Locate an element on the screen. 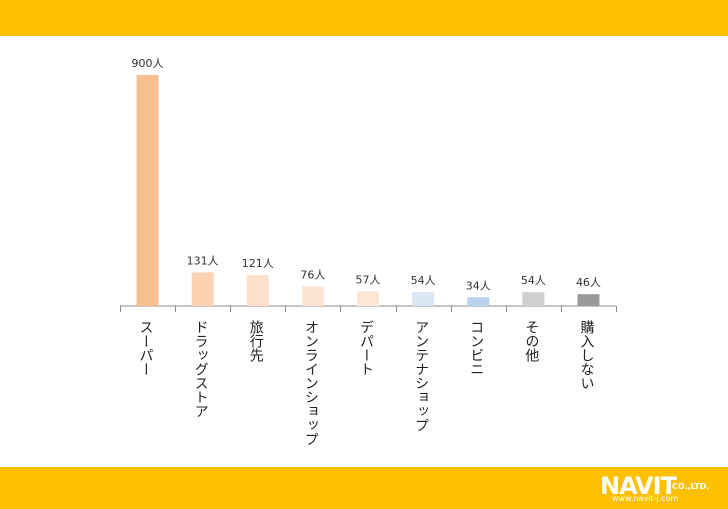 The image size is (728, 509). logo-suffix: CO.,LTD. is located at coordinates (691, 486).